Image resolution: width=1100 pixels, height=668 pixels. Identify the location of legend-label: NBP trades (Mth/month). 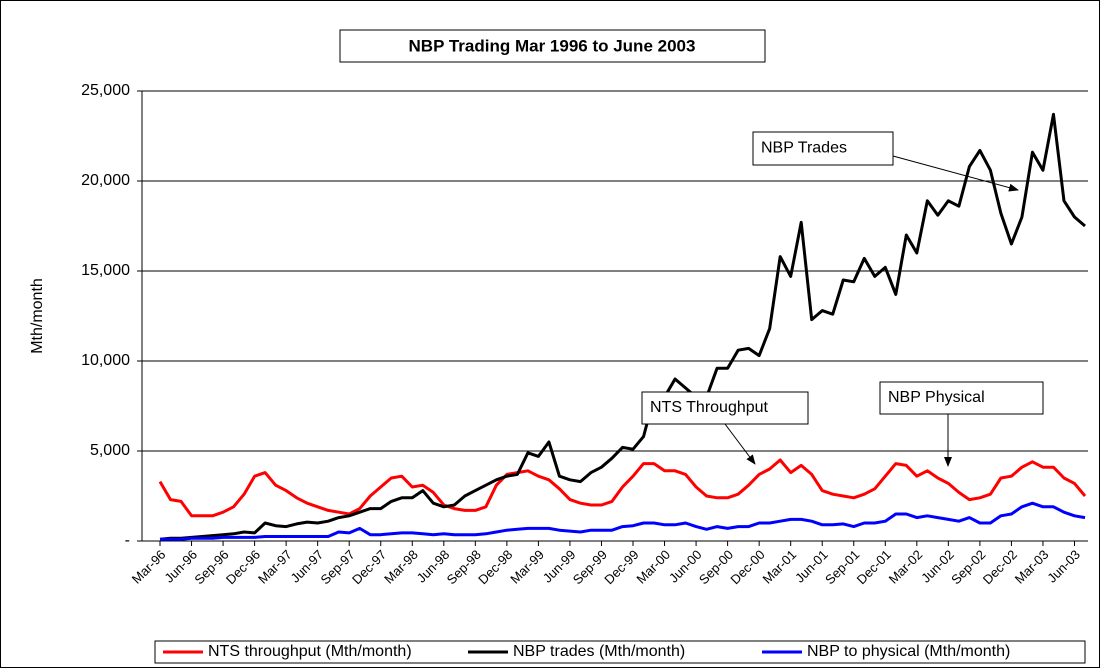
(599, 651).